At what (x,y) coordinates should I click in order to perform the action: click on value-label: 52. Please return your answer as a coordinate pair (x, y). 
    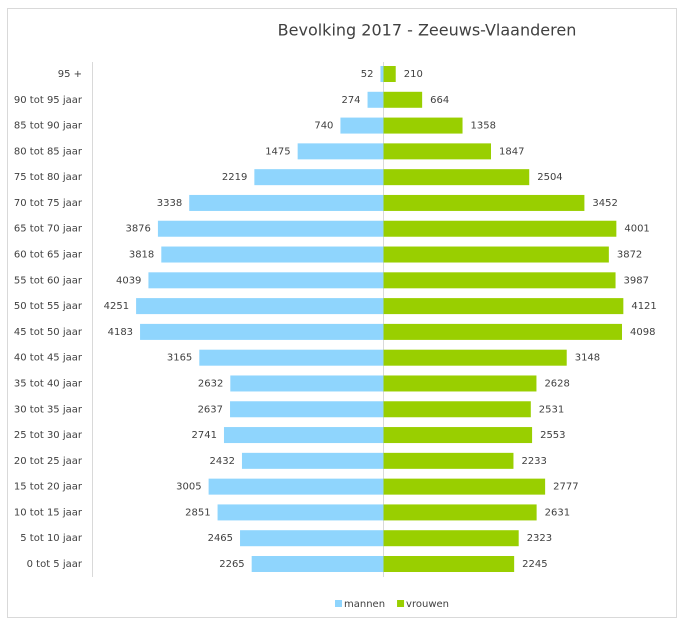
    Looking at the image, I should click on (367, 74).